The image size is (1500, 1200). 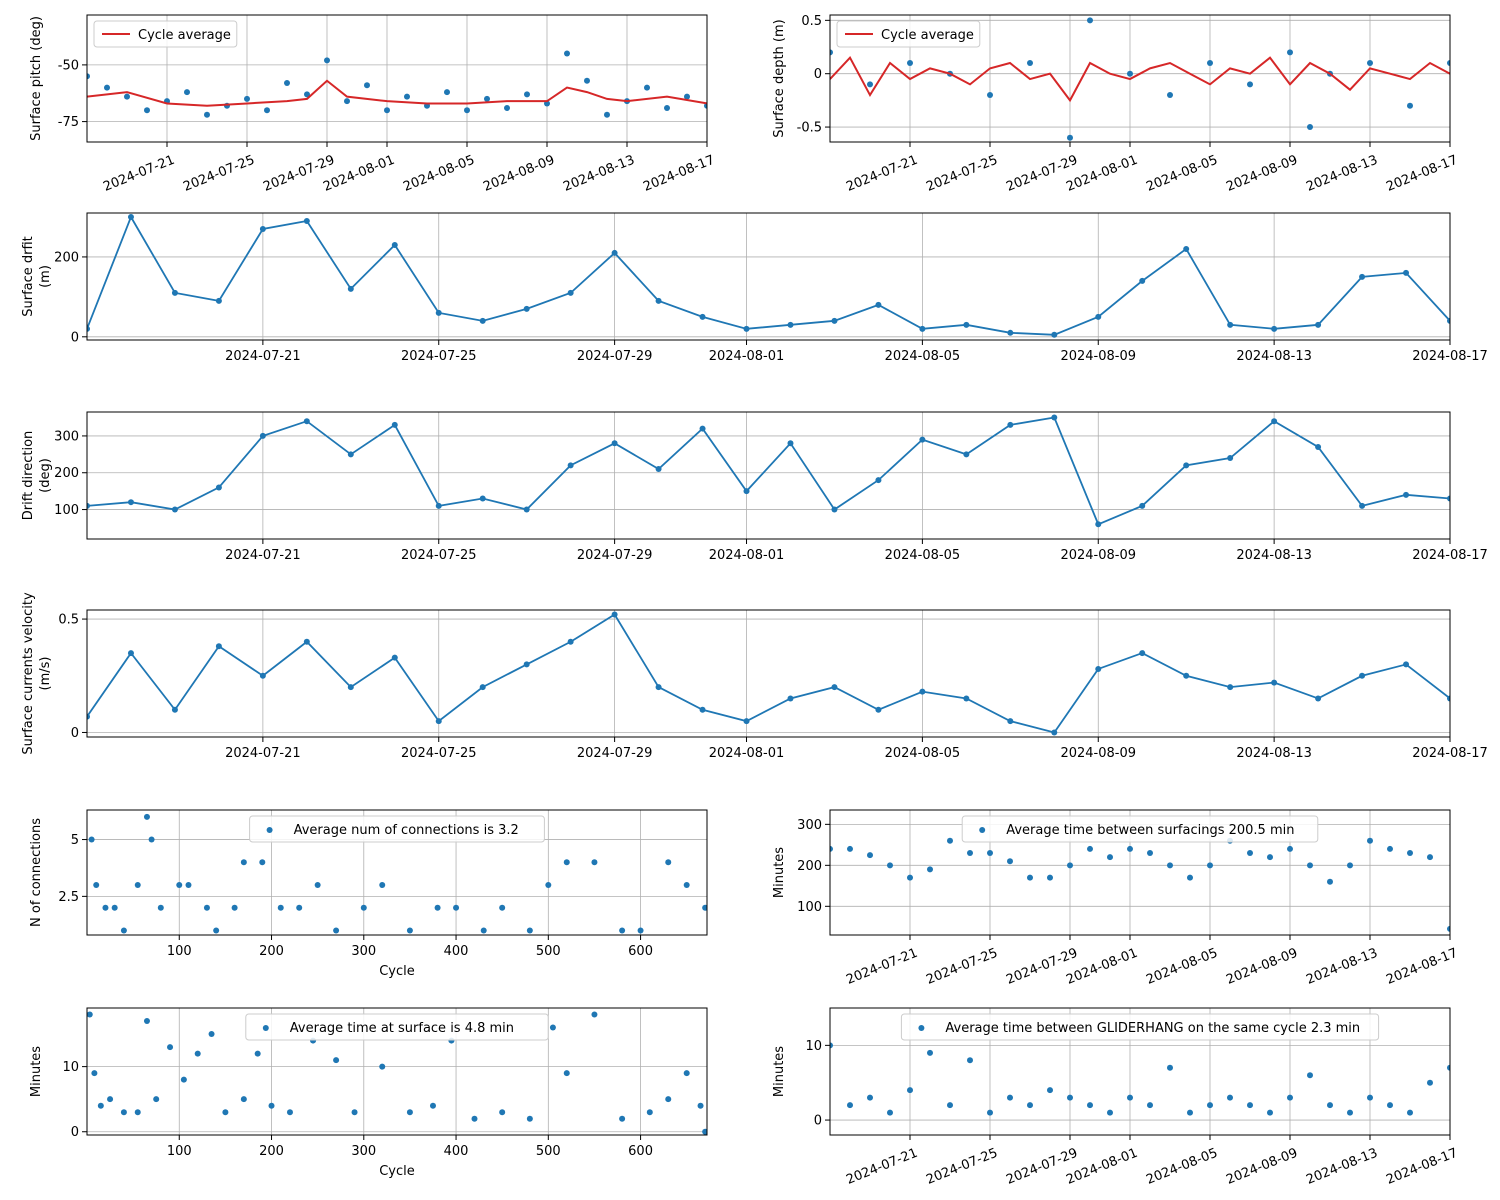 I want to click on x-tick-label: 600, so click(x=640, y=1151).